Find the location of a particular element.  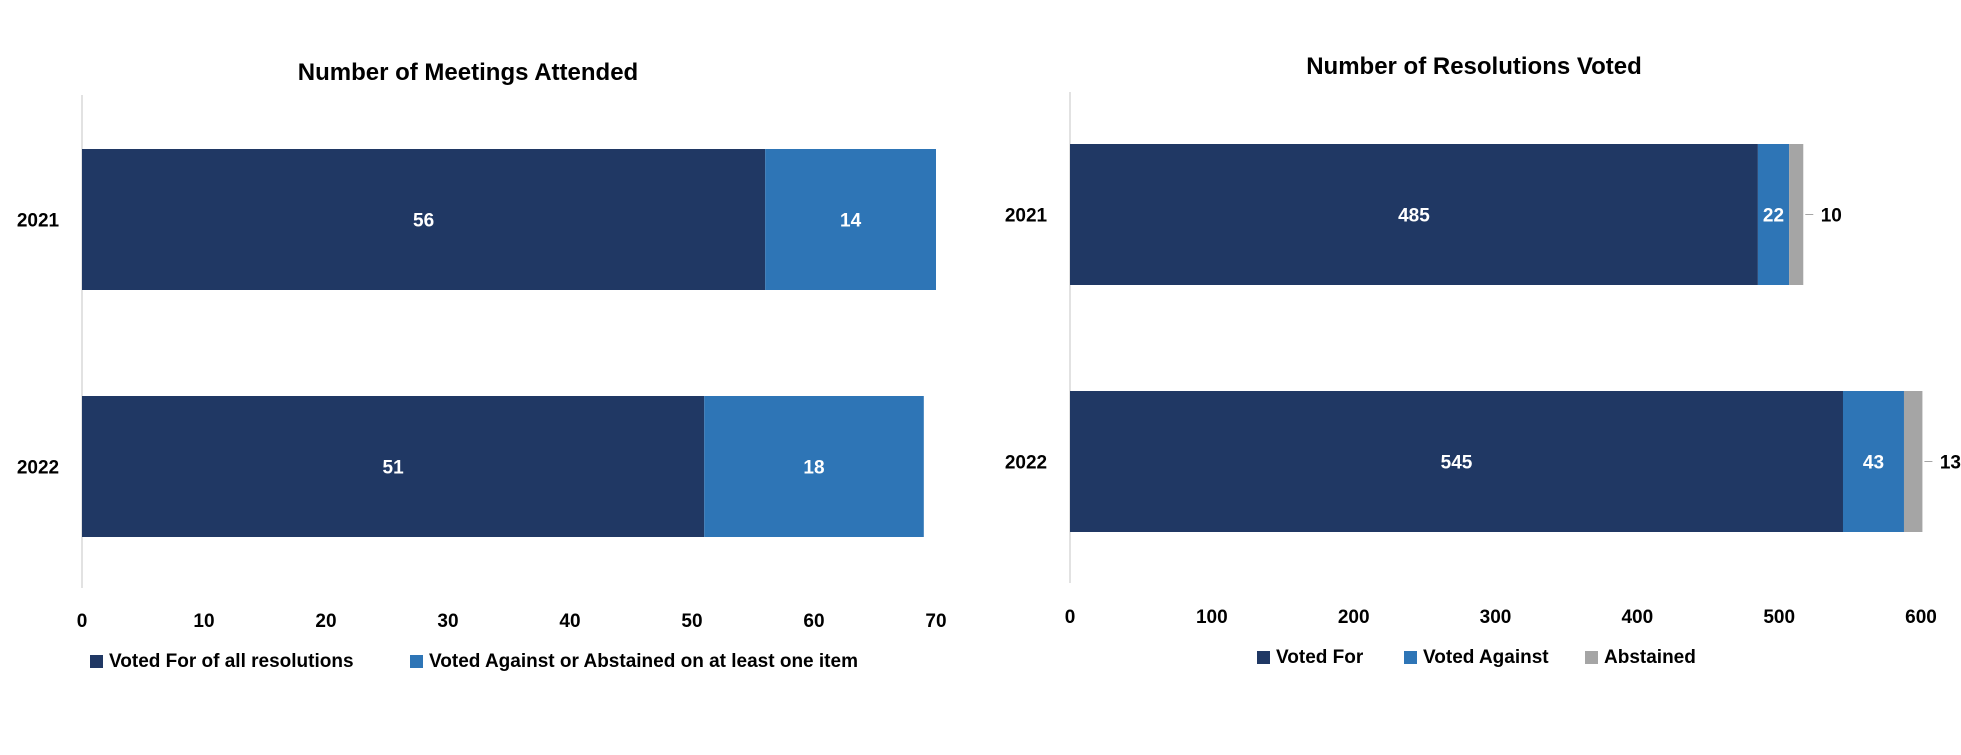

data-label: 56 is located at coordinates (423, 221).